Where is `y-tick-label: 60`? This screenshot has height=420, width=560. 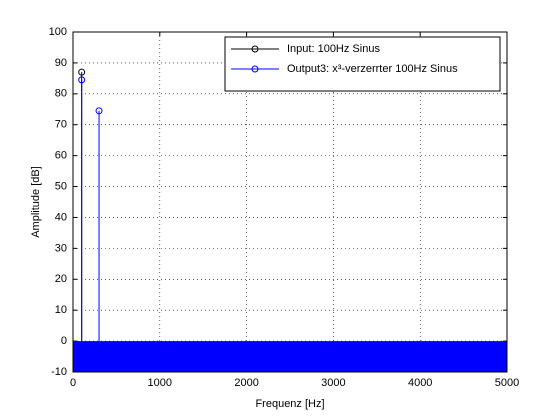
y-tick-label: 60 is located at coordinates (61, 156).